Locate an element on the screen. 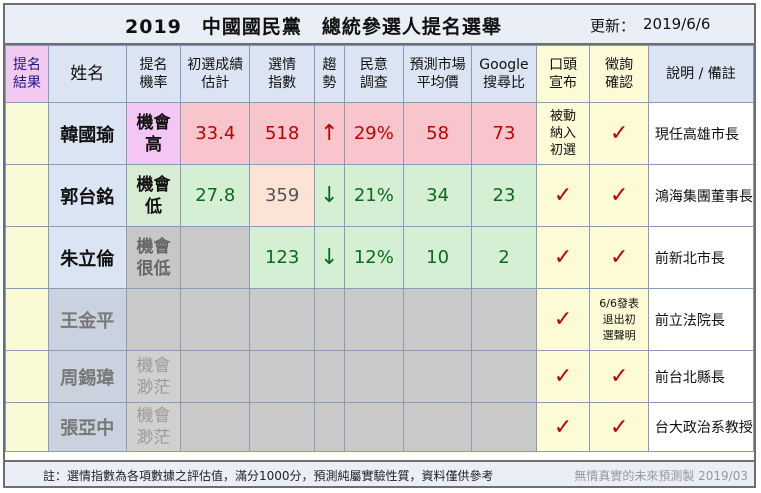 The width and height of the screenshot is (761, 493). page-title: 2019 中國國民黨 總統參選人提名選舉 is located at coordinates (313, 27).